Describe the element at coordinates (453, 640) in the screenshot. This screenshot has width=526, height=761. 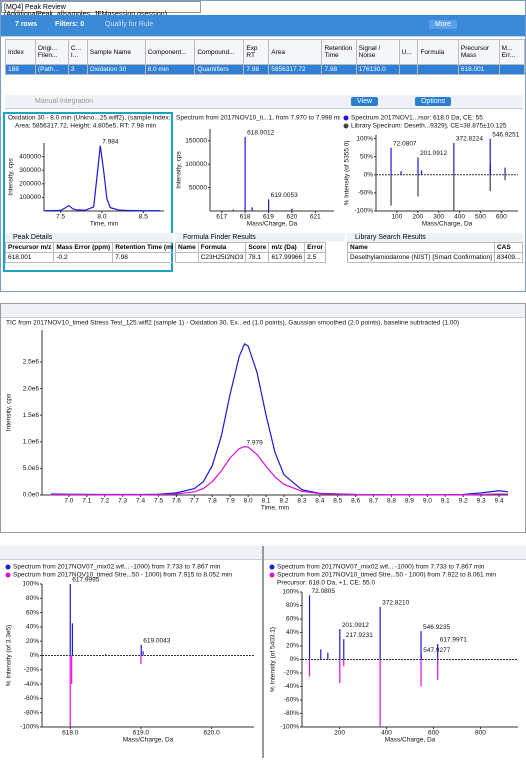
I see `peak-label: 617.9971` at that location.